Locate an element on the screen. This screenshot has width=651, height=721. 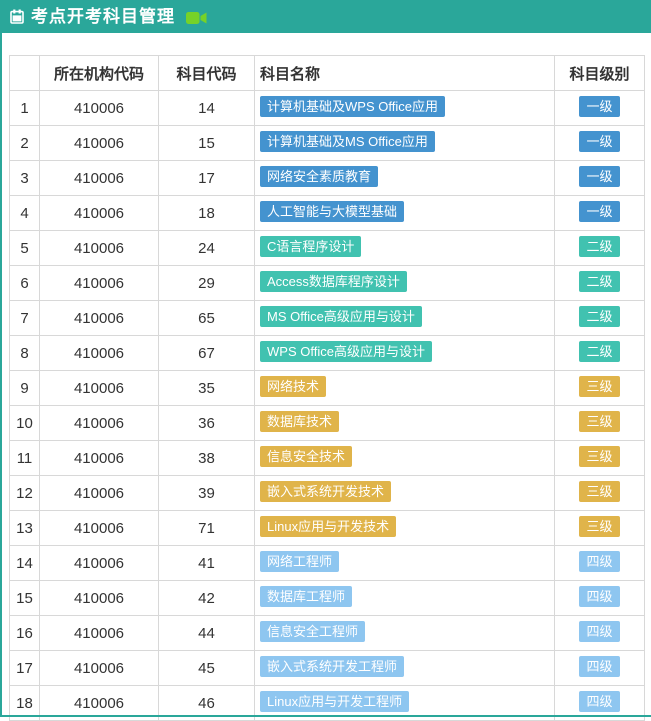
row-index-cell: 1 is located at coordinates (24, 108).